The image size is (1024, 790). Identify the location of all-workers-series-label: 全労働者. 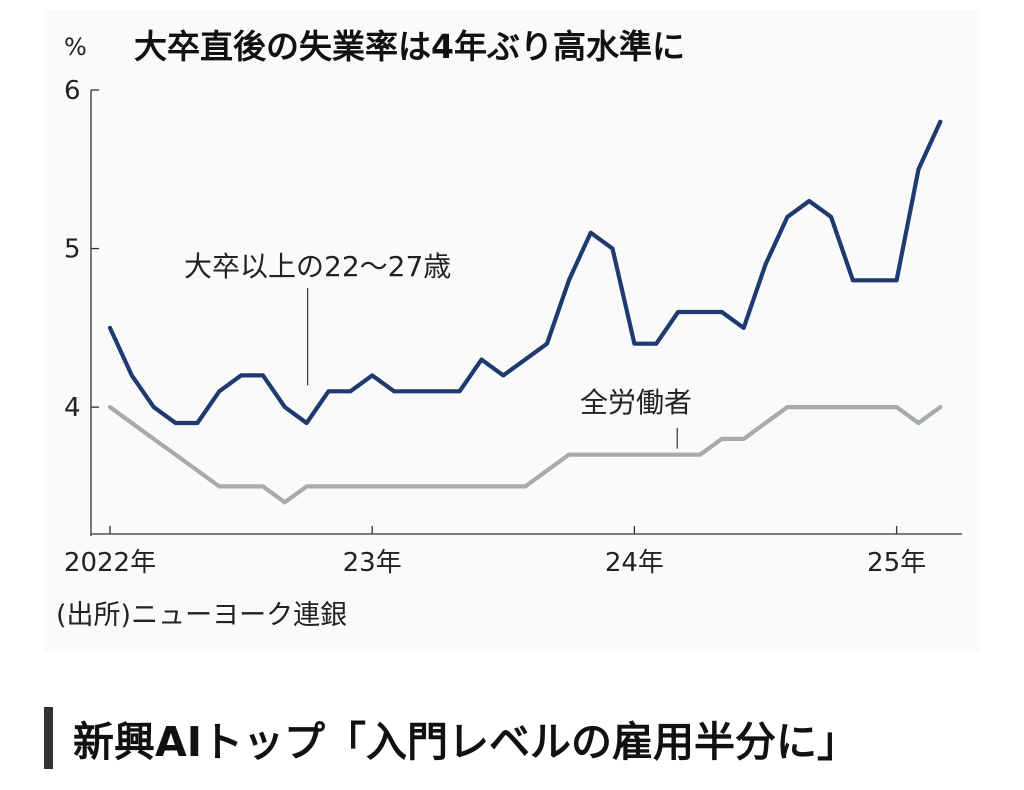
(636, 402).